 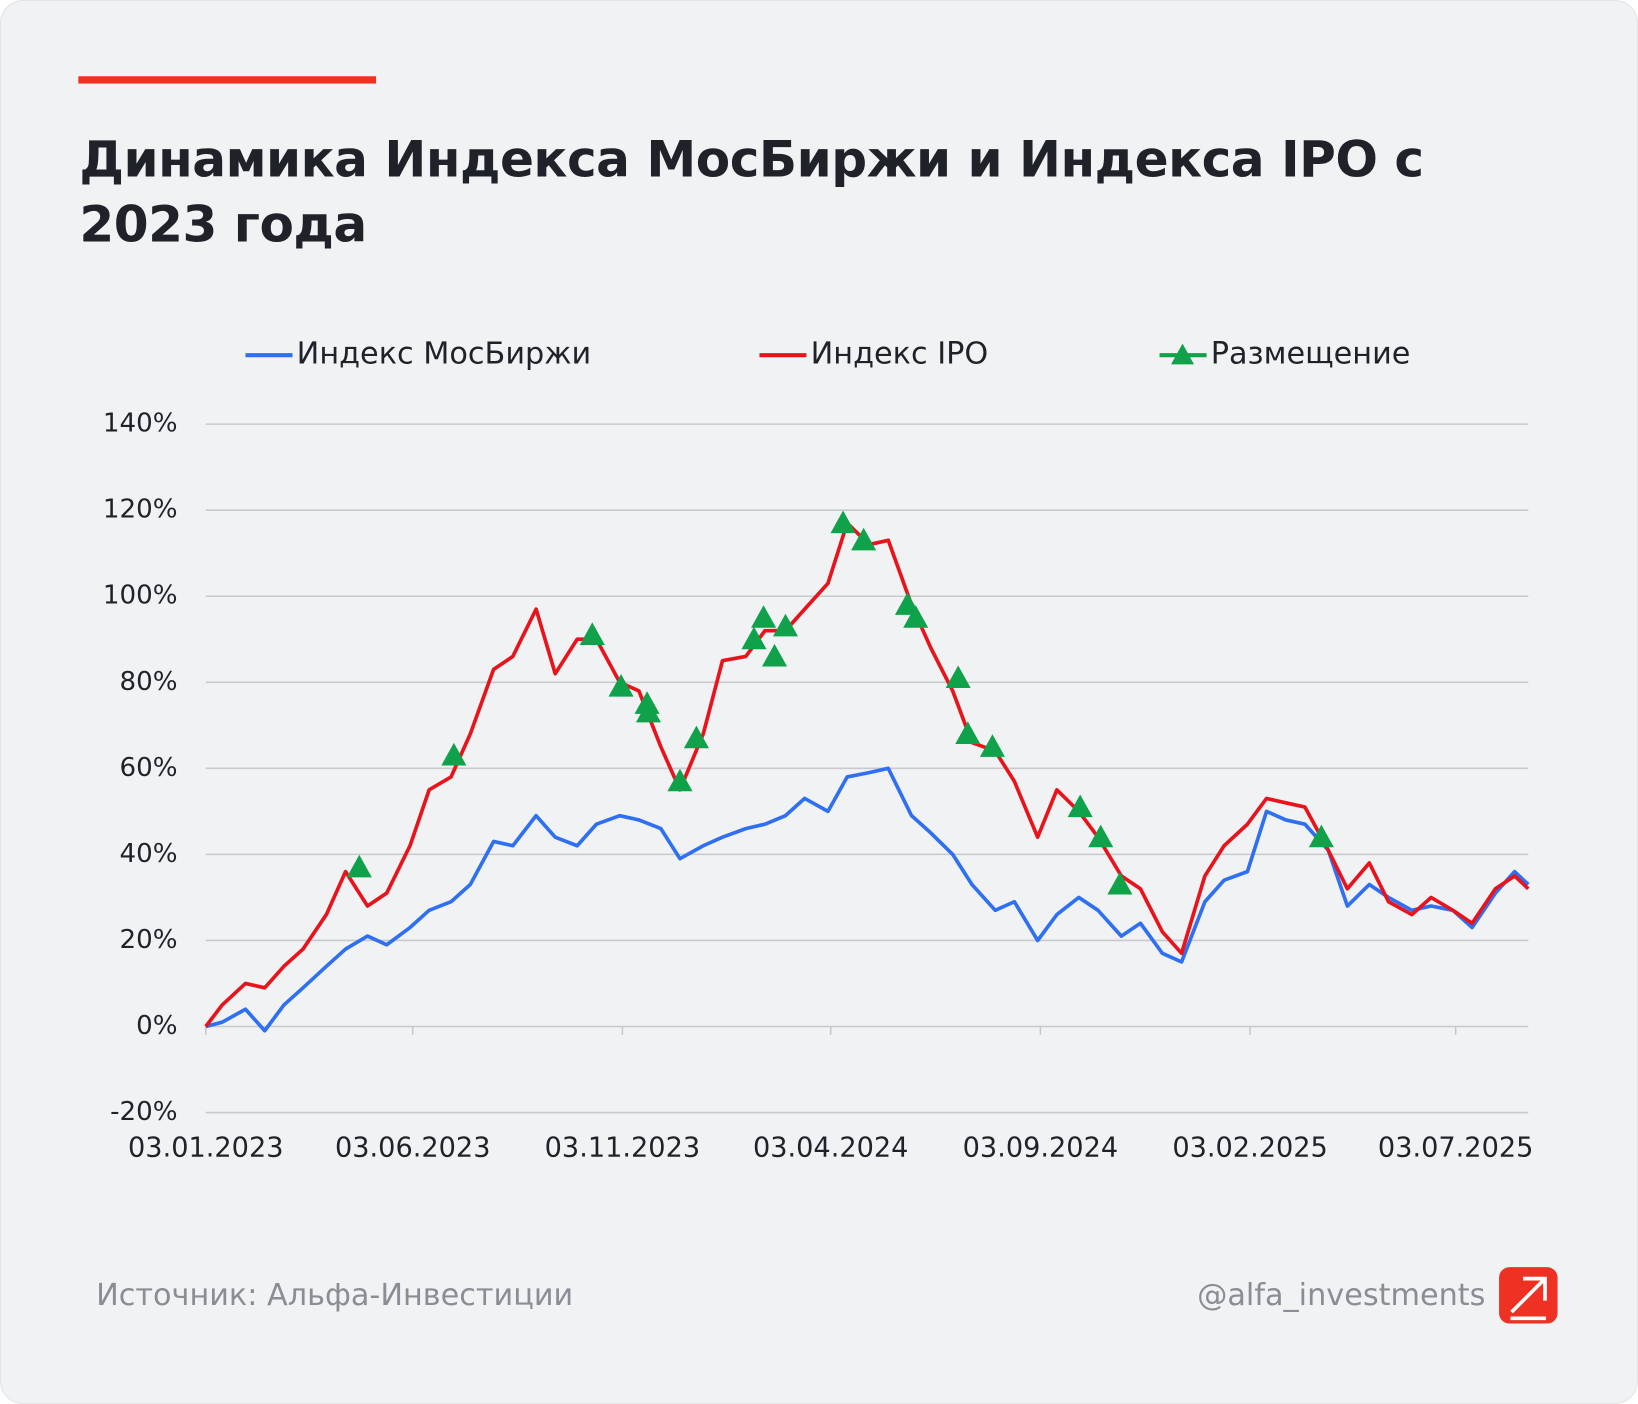 What do you see at coordinates (143, 1112) in the screenshot?
I see `y-tick-label: -20%` at bounding box center [143, 1112].